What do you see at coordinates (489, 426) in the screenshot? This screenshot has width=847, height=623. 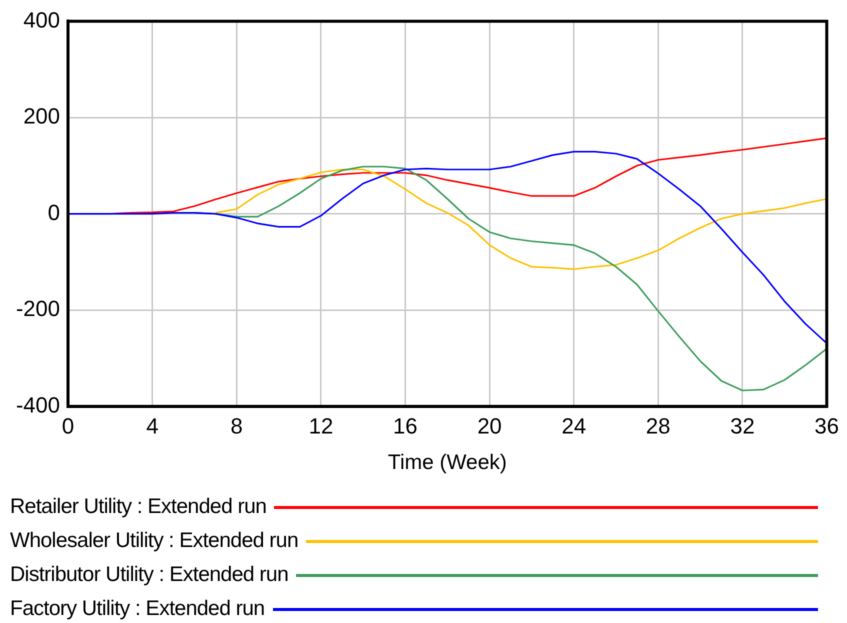 I see `x-tick-label: 20` at bounding box center [489, 426].